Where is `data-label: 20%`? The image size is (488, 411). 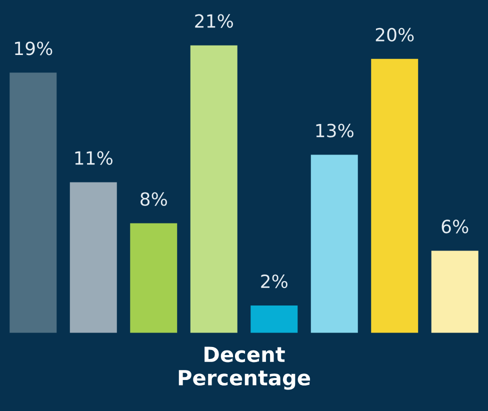
data-label: 20% is located at coordinates (395, 35).